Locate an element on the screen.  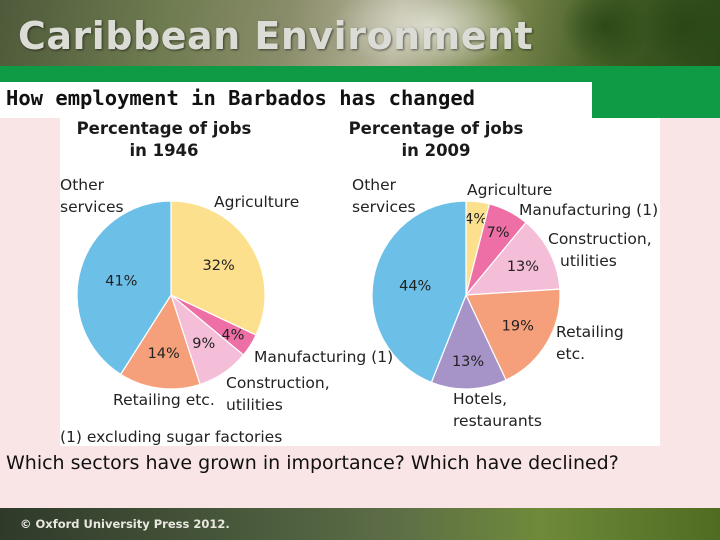
slice-value-label: 32% is located at coordinates (219, 266).